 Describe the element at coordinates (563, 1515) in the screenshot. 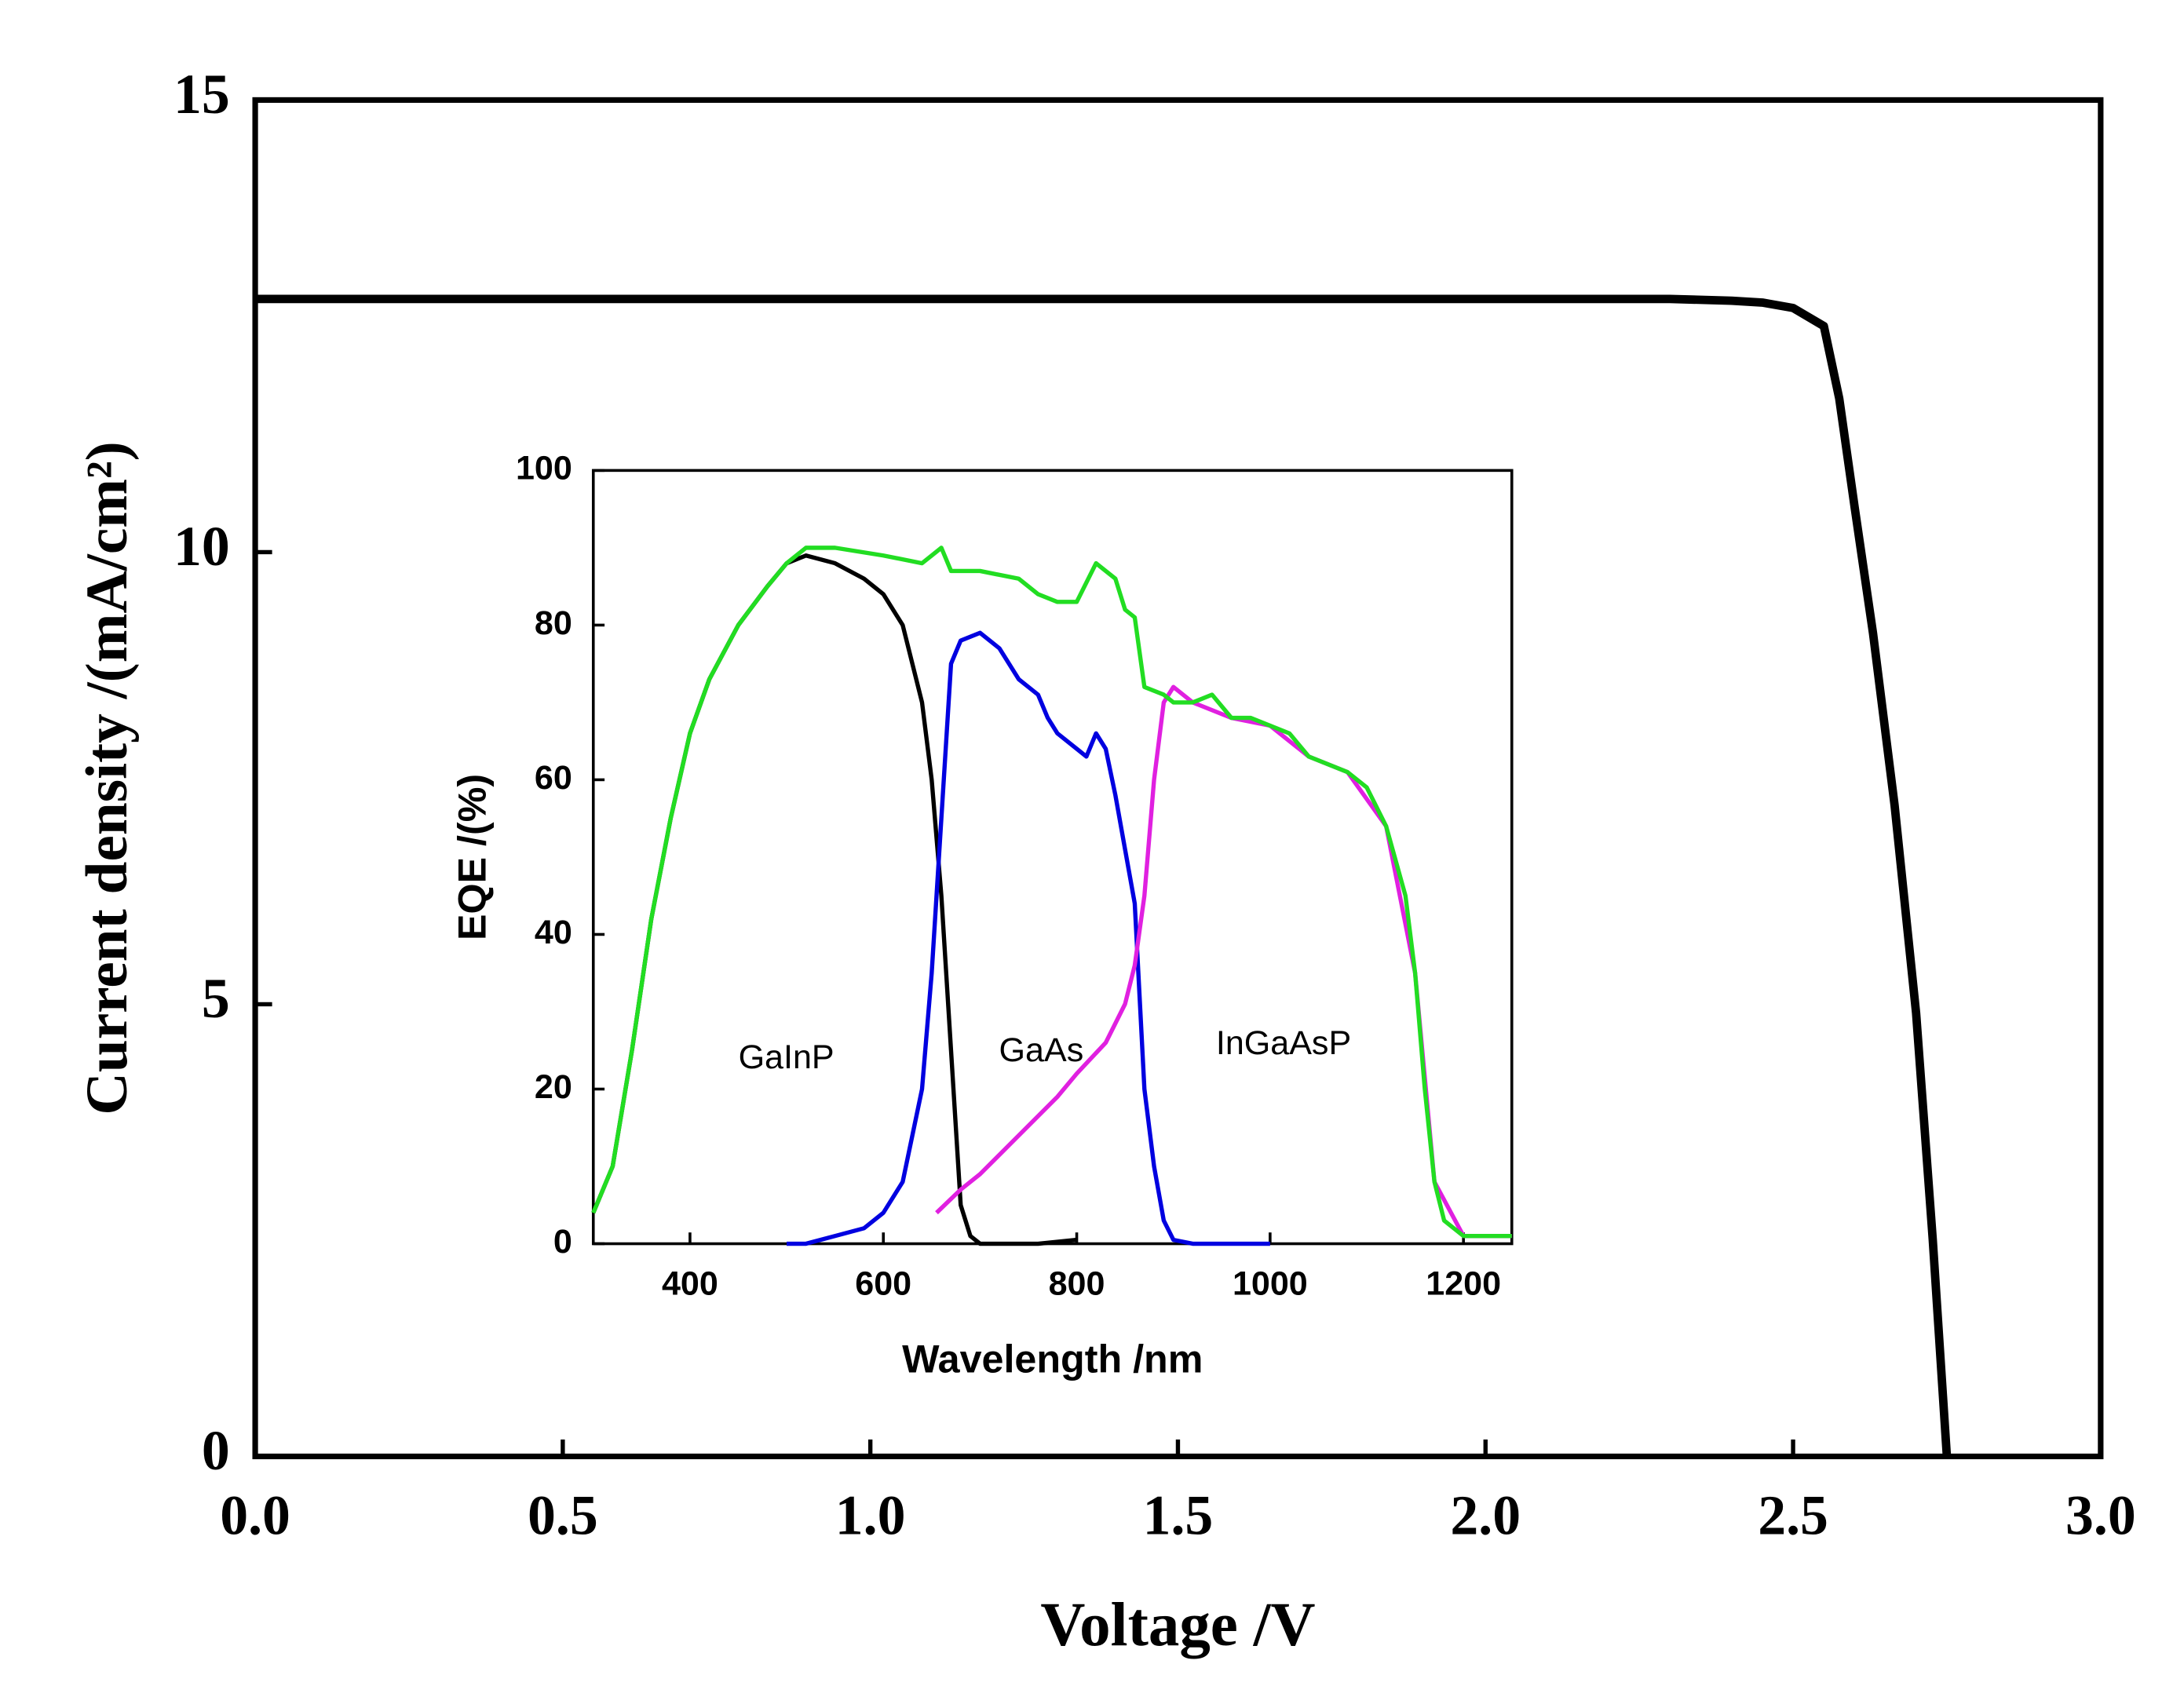

I see `x-tick-label: 0.5` at that location.